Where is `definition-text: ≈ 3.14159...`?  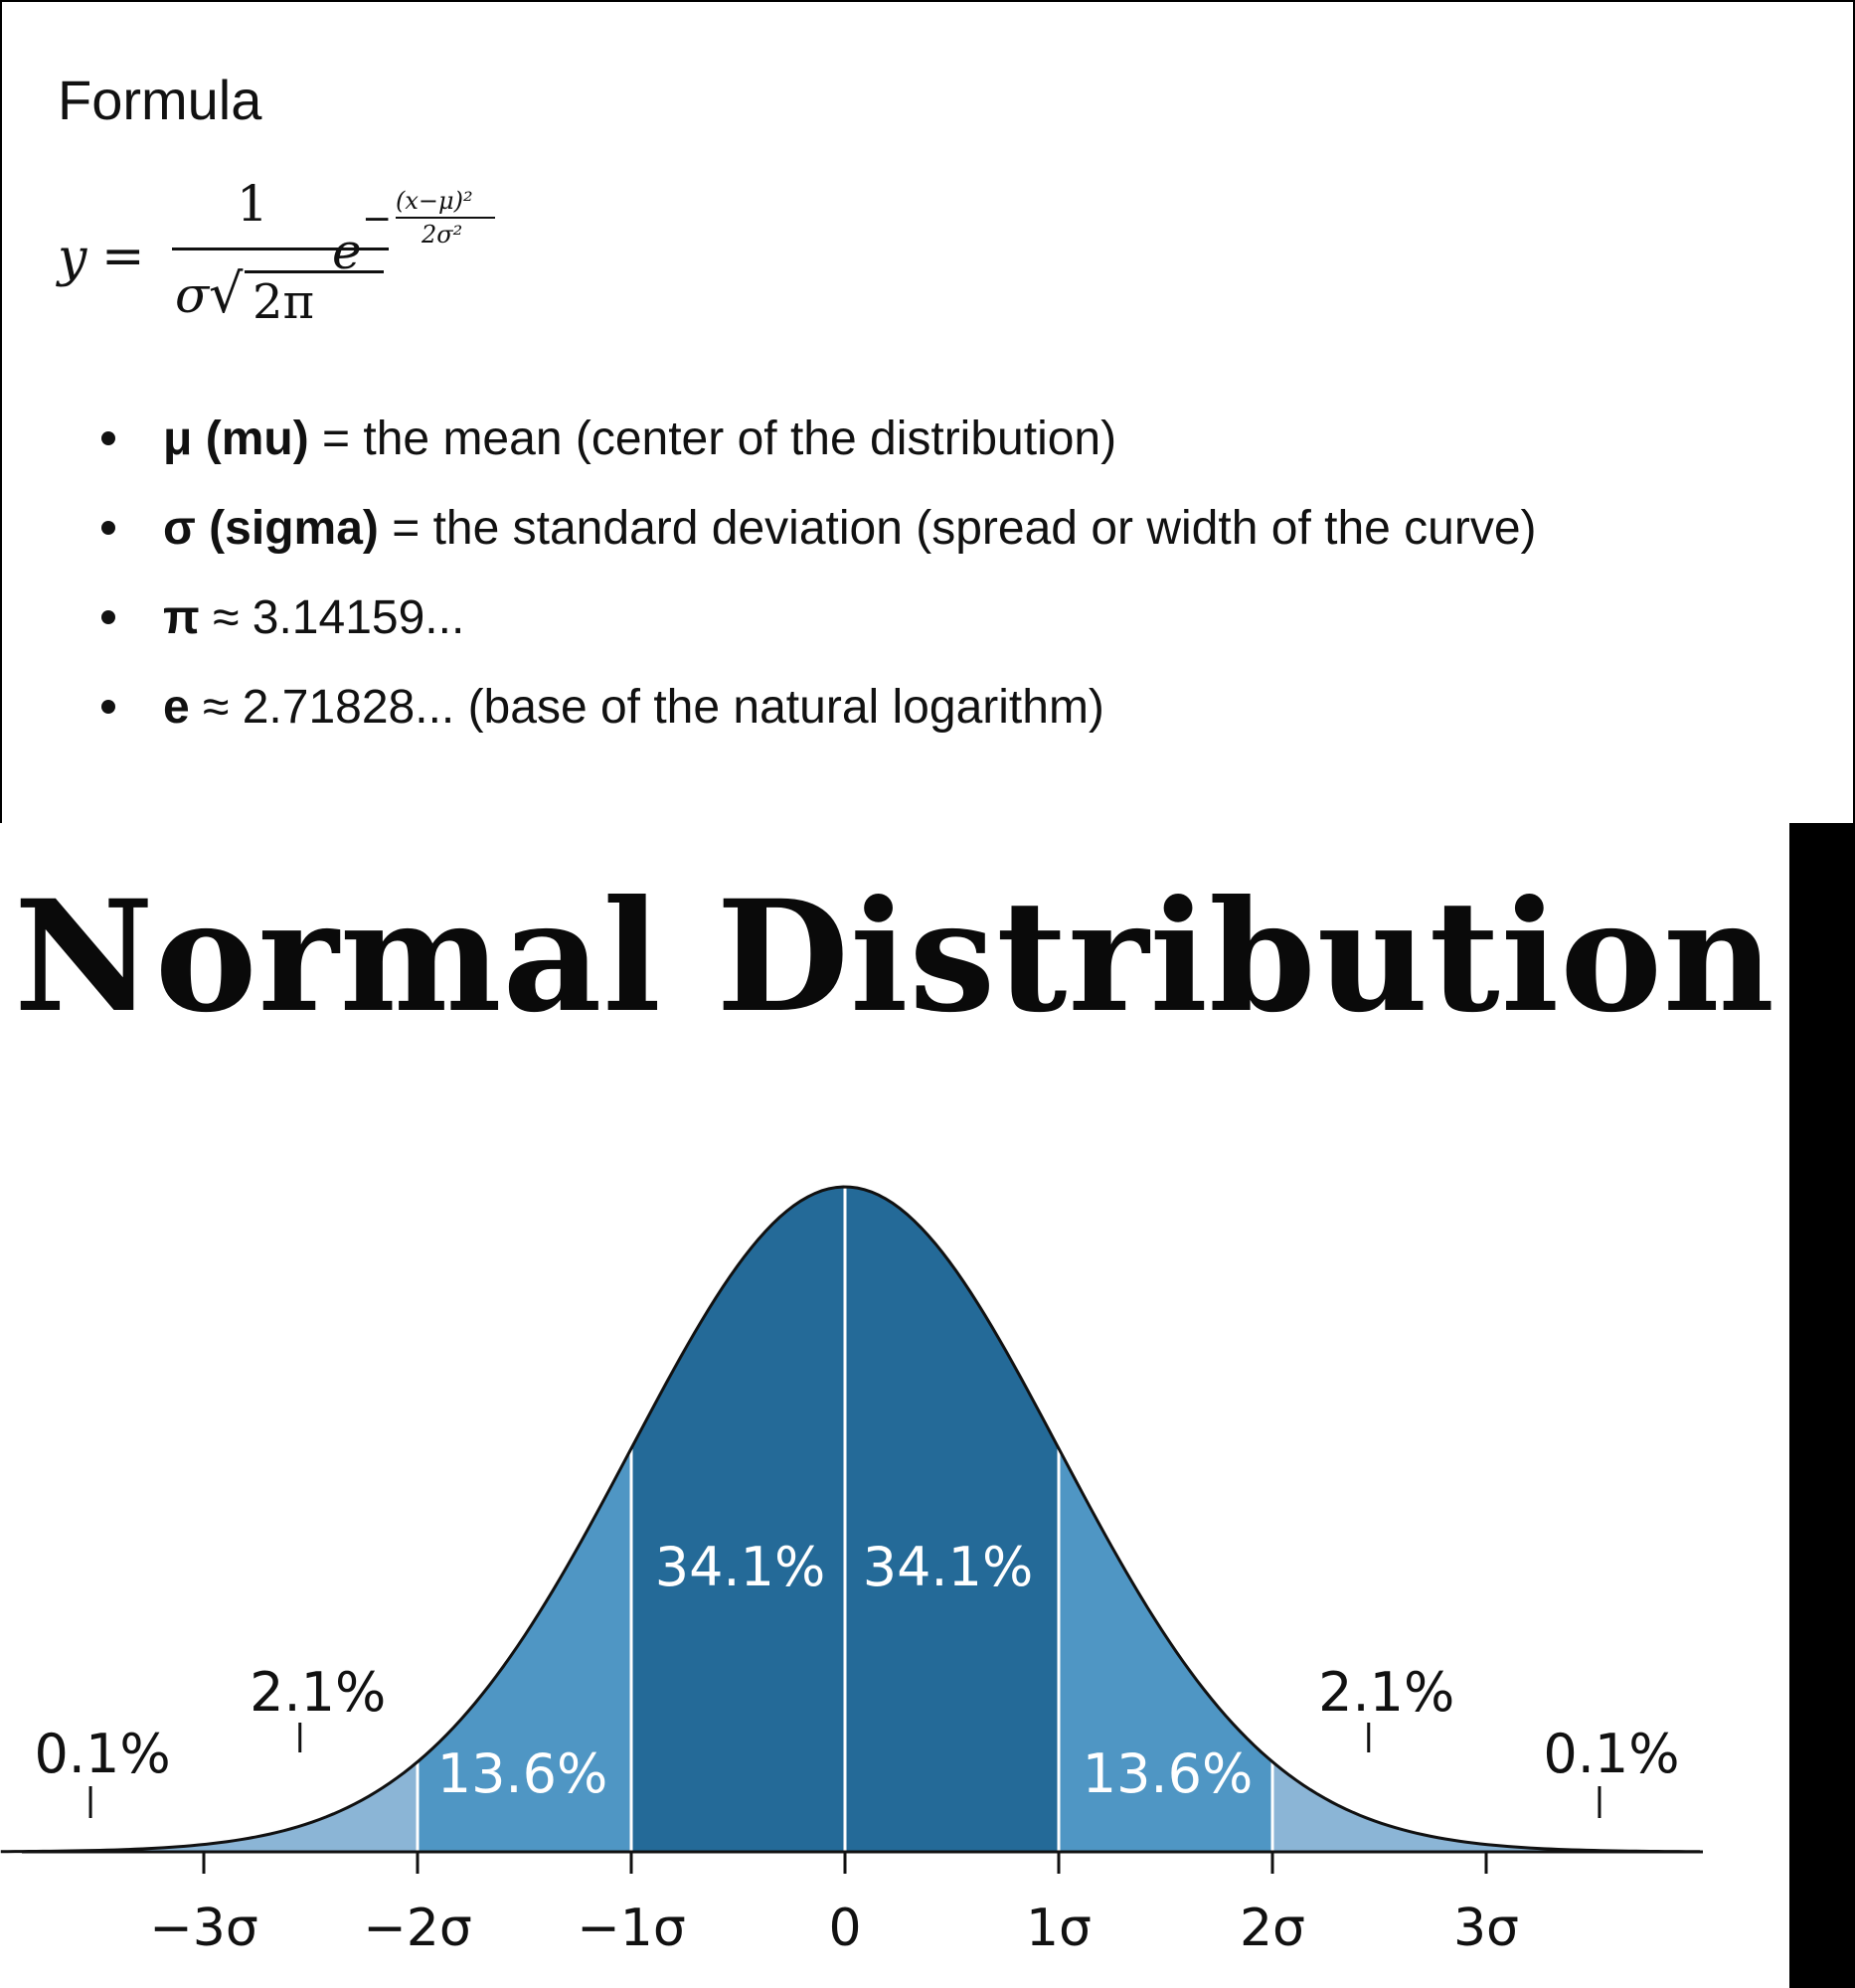
definition-text: ≈ 3.14159... is located at coordinates (332, 617).